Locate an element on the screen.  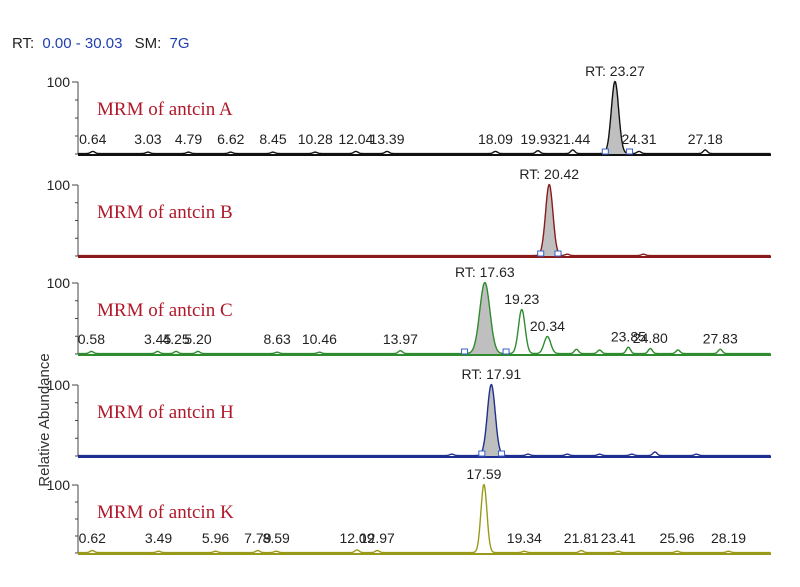
header-rt-label: RT: is located at coordinates (23, 43).